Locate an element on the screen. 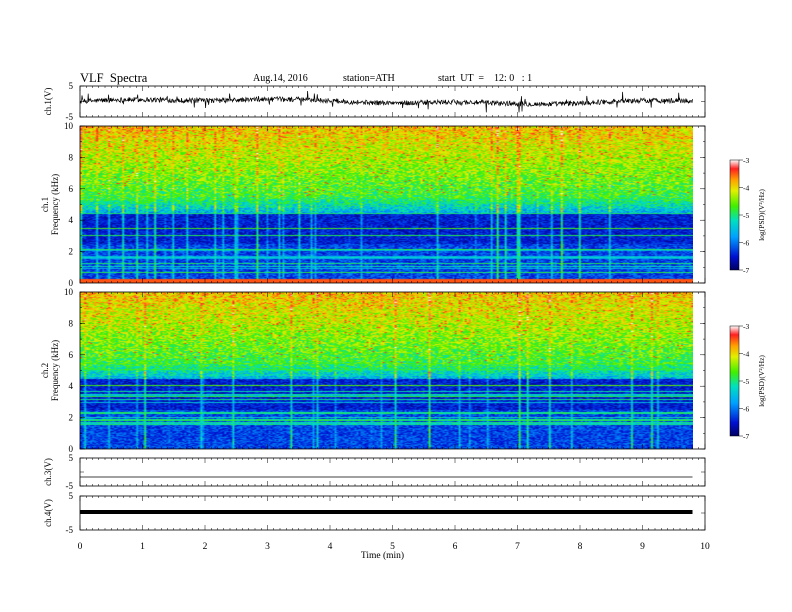  y-axis-label: ch.1(V) is located at coordinates (48, 102).